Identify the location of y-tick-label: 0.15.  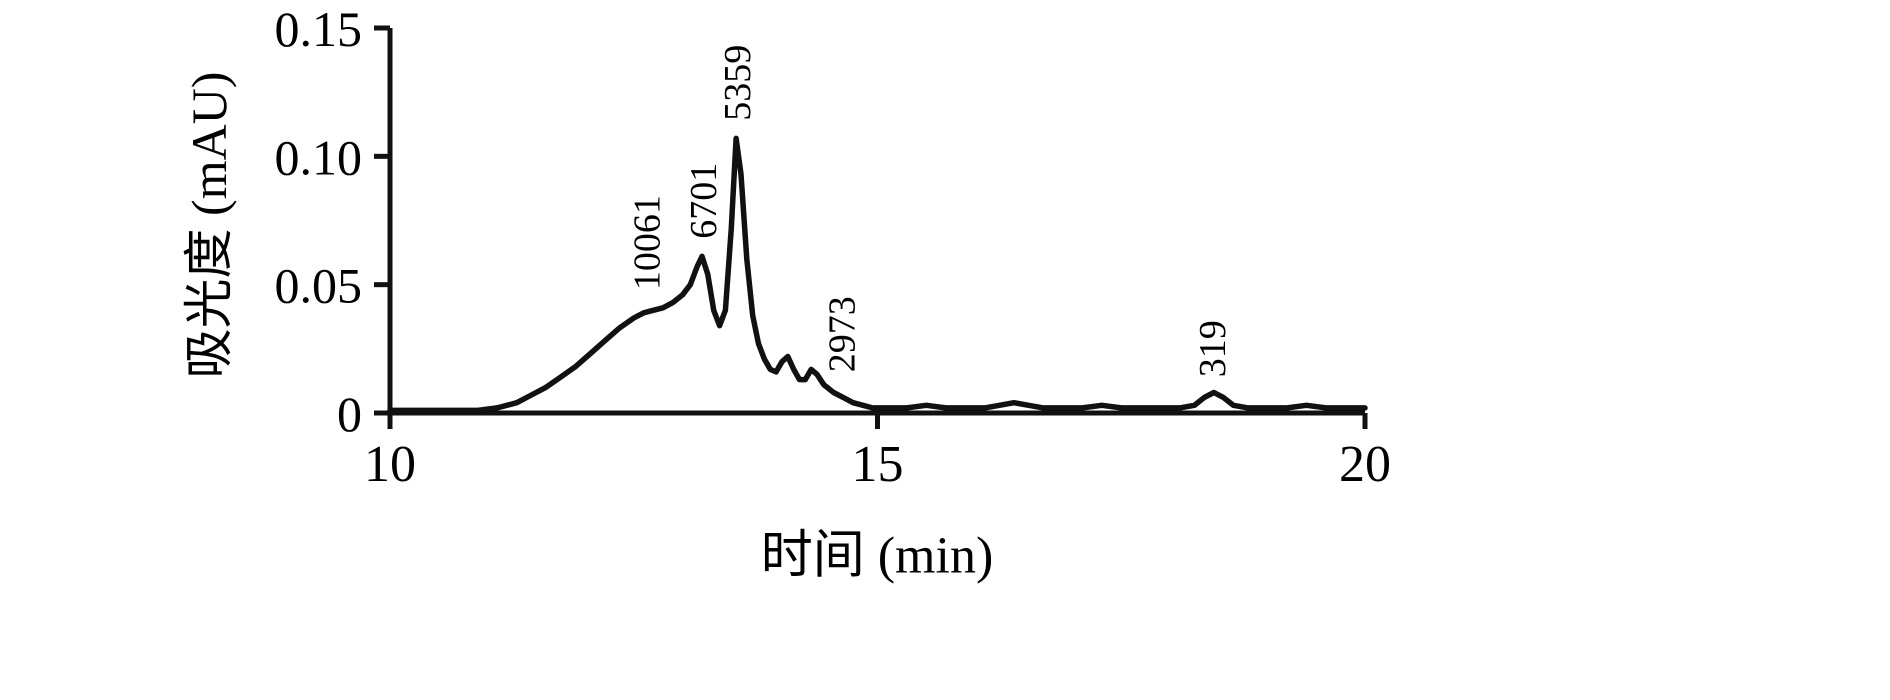
(319, 29).